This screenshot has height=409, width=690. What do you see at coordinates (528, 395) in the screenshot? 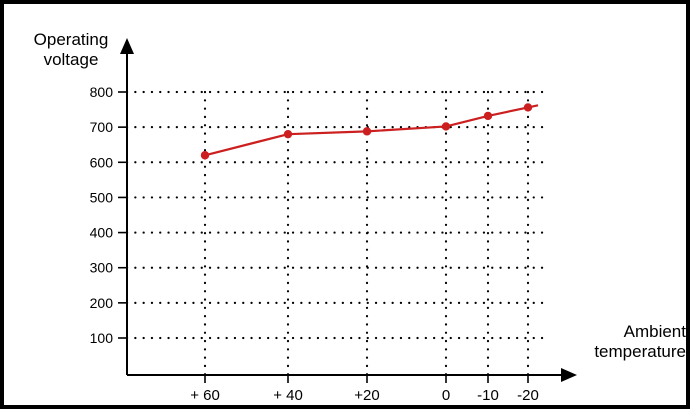
I see `x-tick-label-5: -20` at bounding box center [528, 395].